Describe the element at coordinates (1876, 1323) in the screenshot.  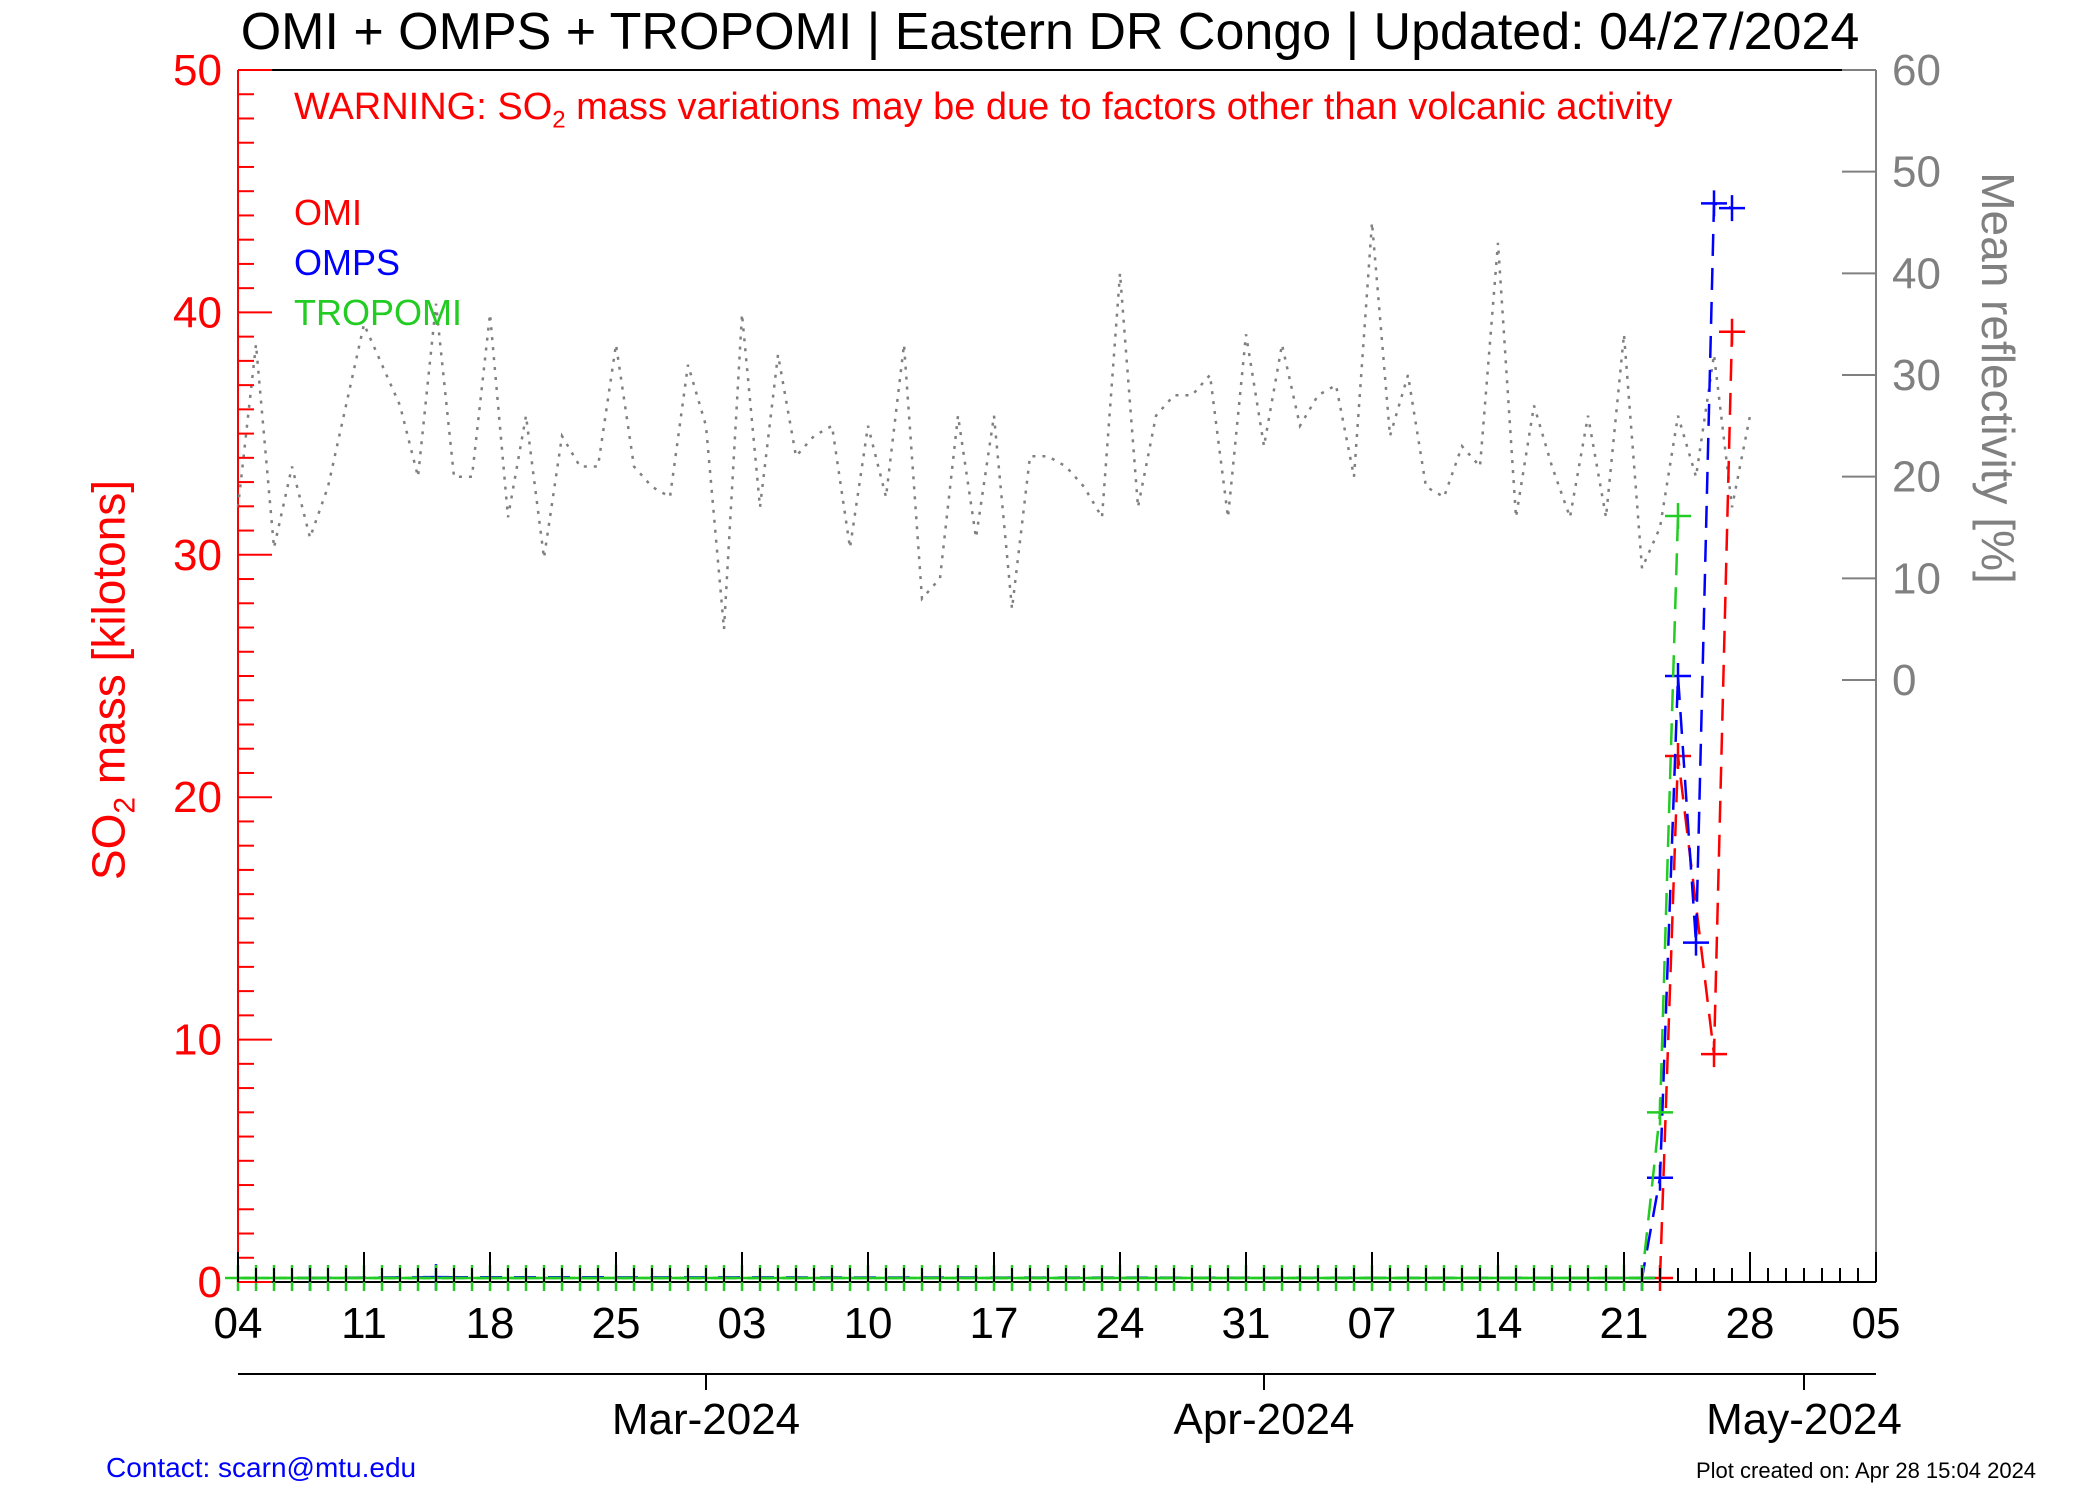
I see `x-tick-label: 05` at that location.